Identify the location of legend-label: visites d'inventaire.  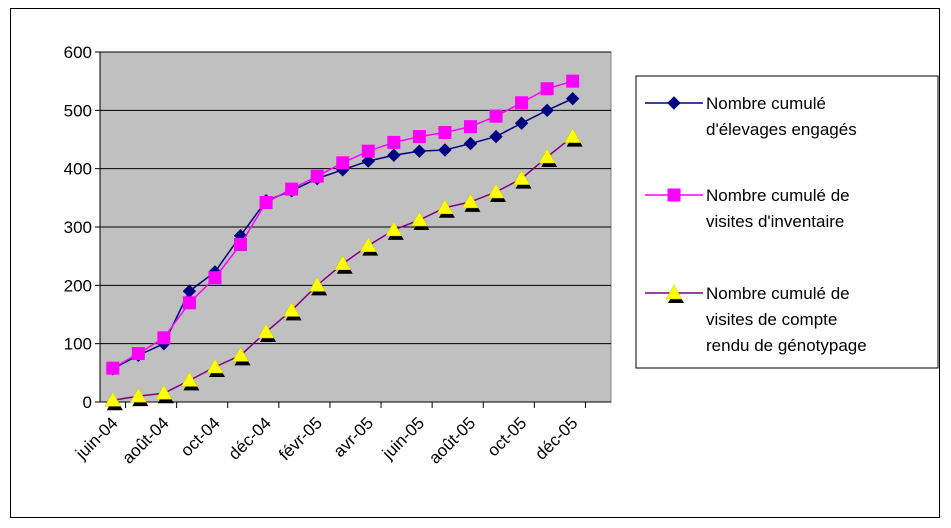
(775, 221).